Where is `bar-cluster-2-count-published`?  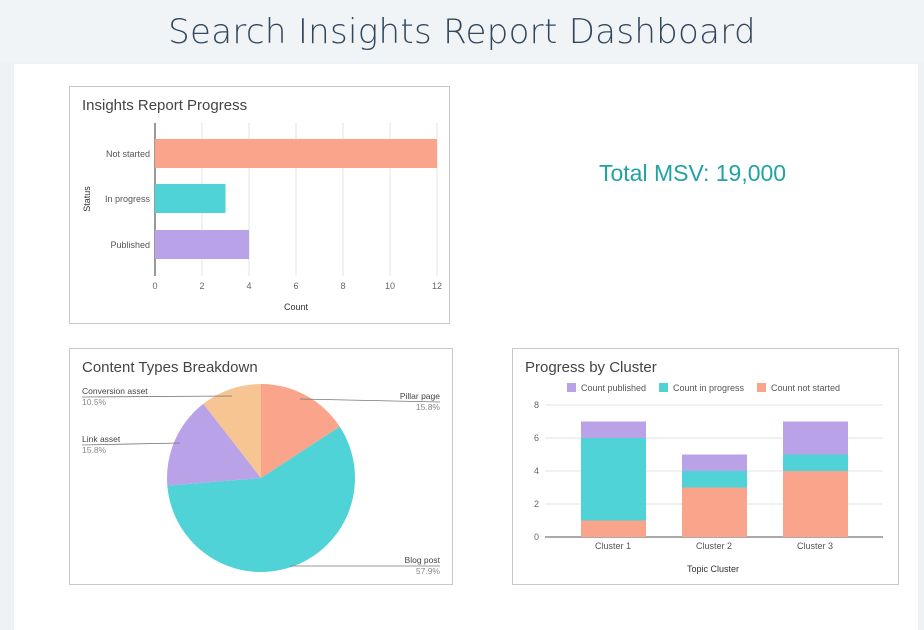
bar-cluster-2-count-published is located at coordinates (714, 462).